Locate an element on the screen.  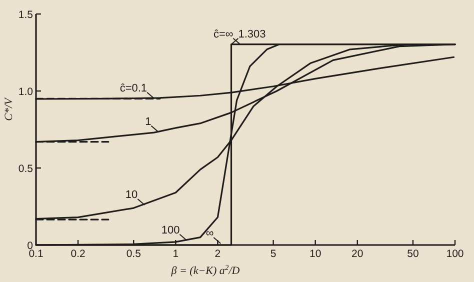
annotation: ∞ is located at coordinates (210, 233).